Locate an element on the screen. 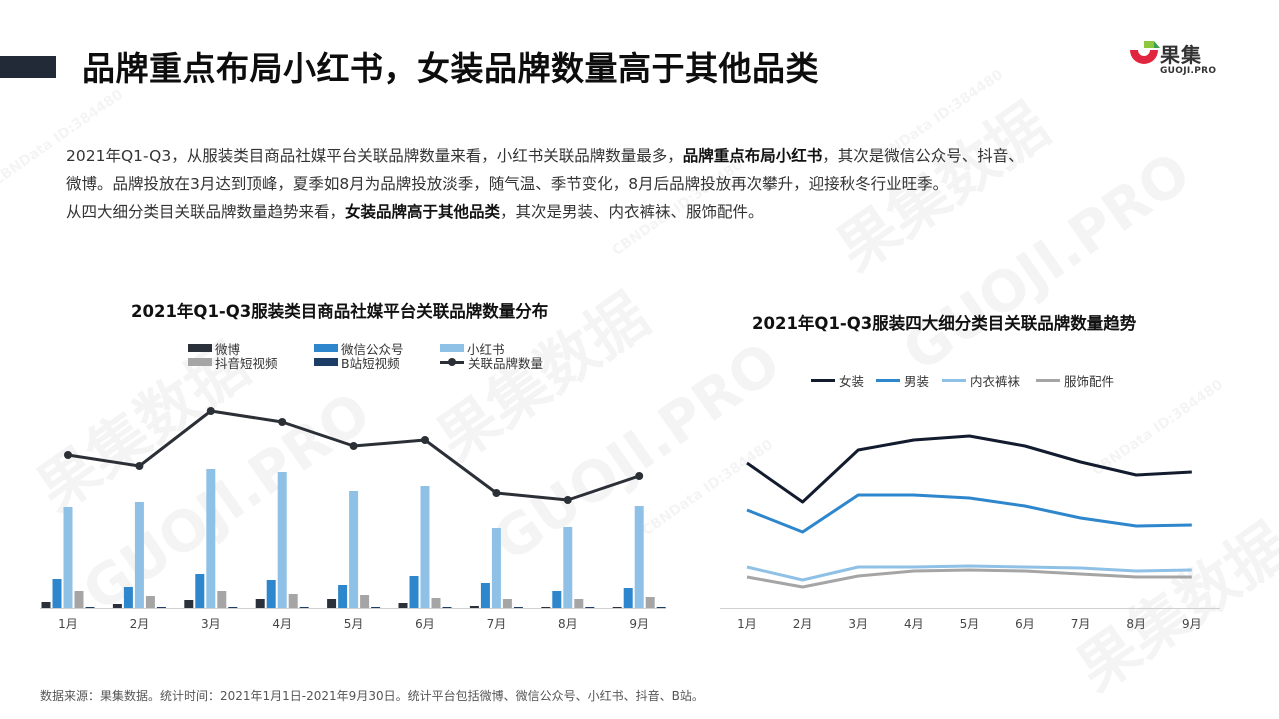 The width and height of the screenshot is (1279, 719). legend-item-bilibili: B站短视频 is located at coordinates (357, 363).